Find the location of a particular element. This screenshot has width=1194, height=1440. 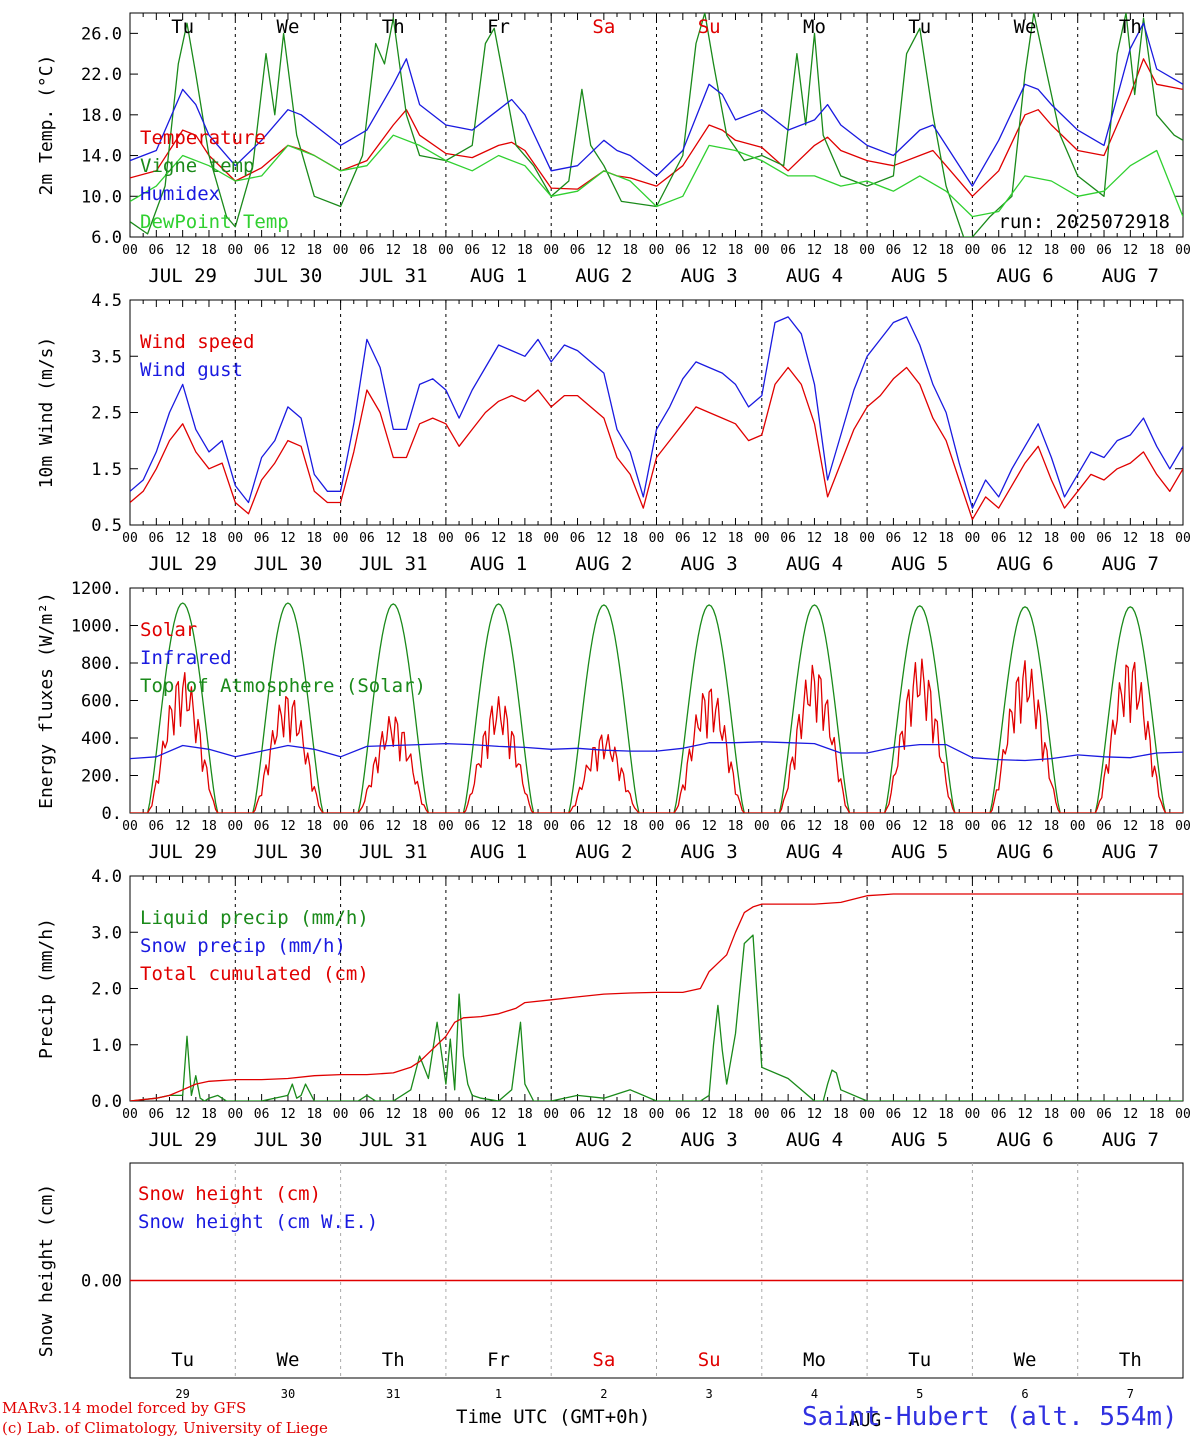

run-label: run: 2025072918 is located at coordinates (1084, 222).